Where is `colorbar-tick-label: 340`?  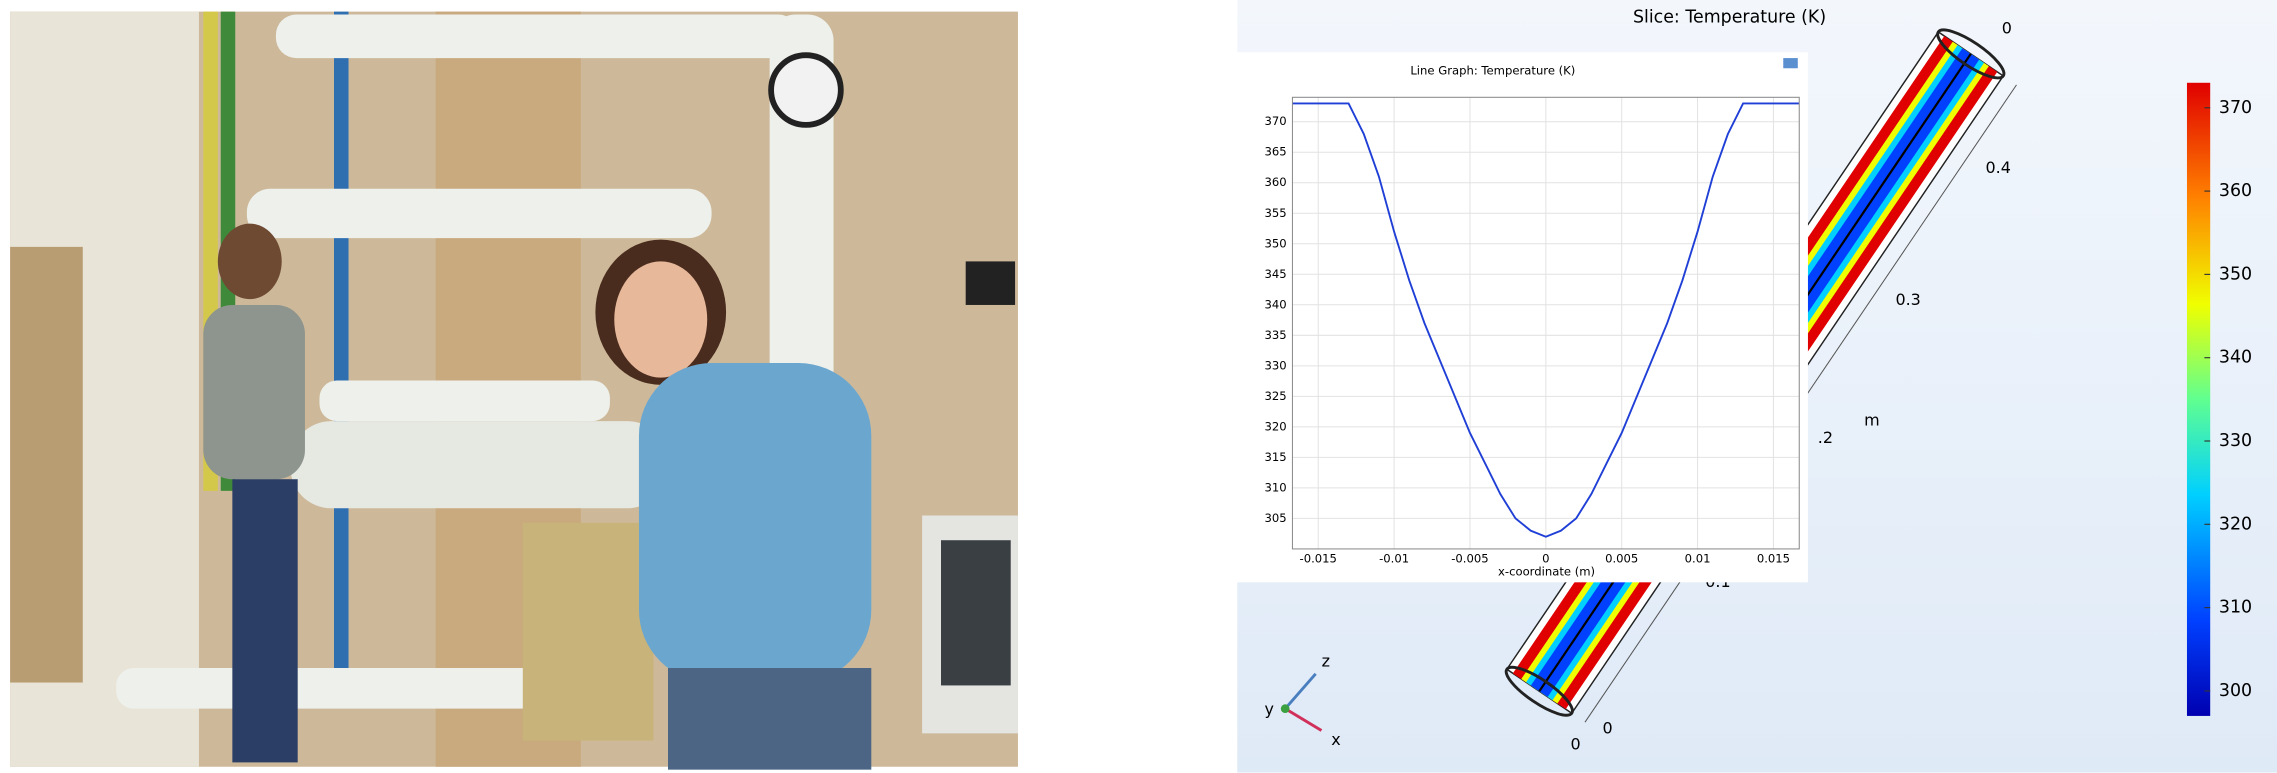
colorbar-tick-label: 340 is located at coordinates (2235, 358).